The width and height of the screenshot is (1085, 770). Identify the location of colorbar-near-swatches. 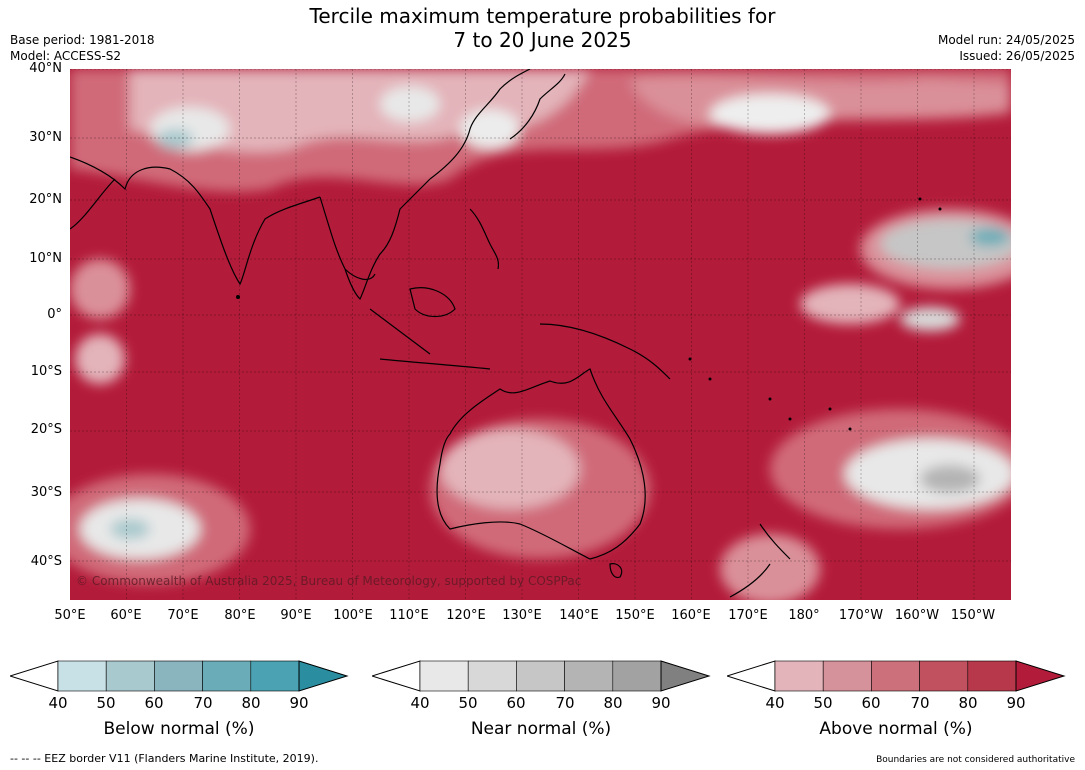
(540, 676).